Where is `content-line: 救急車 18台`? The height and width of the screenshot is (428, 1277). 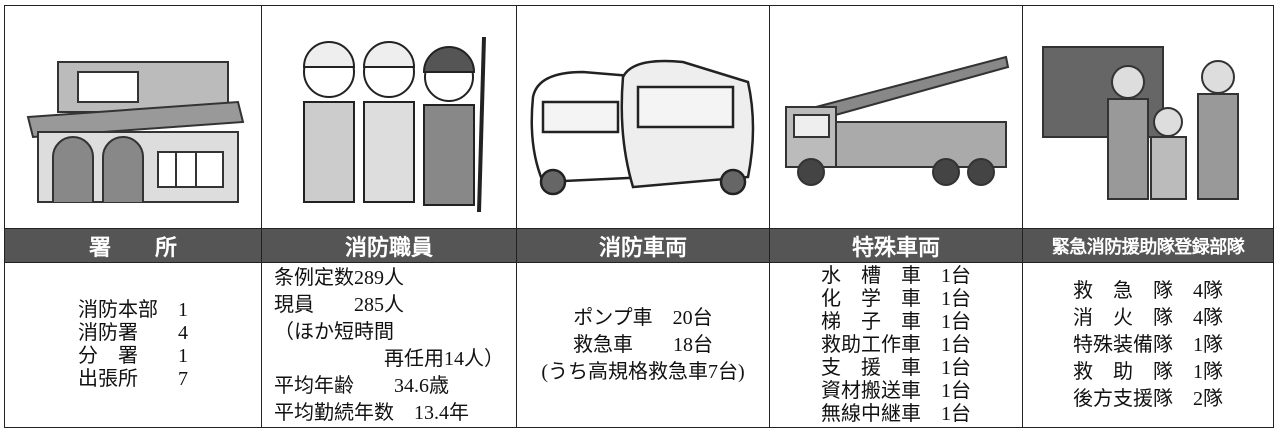
content-line: 救急車 18台 is located at coordinates (642, 344).